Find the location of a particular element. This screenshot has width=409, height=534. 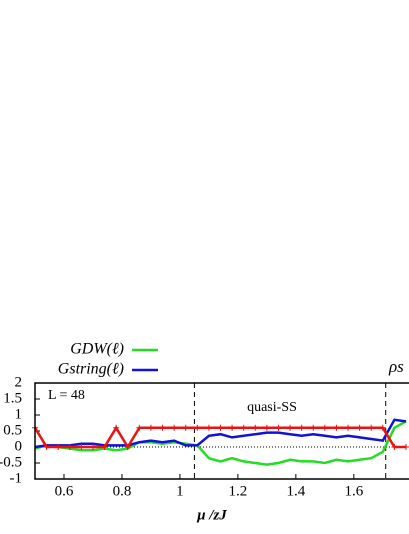

y-tick-label: 2 is located at coordinates (19, 382).